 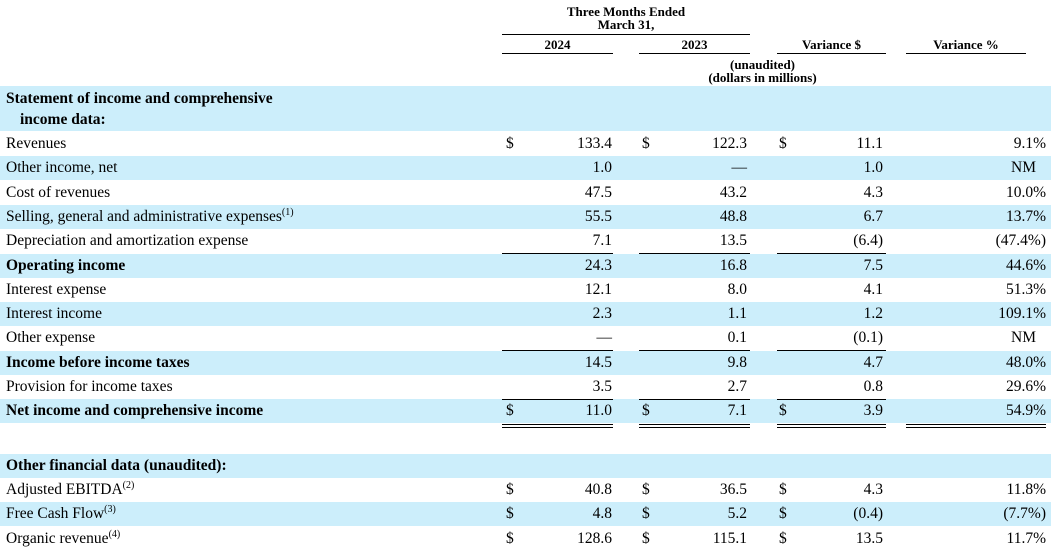 What do you see at coordinates (602, 514) in the screenshot?
I see `value-2024: 4.8` at bounding box center [602, 514].